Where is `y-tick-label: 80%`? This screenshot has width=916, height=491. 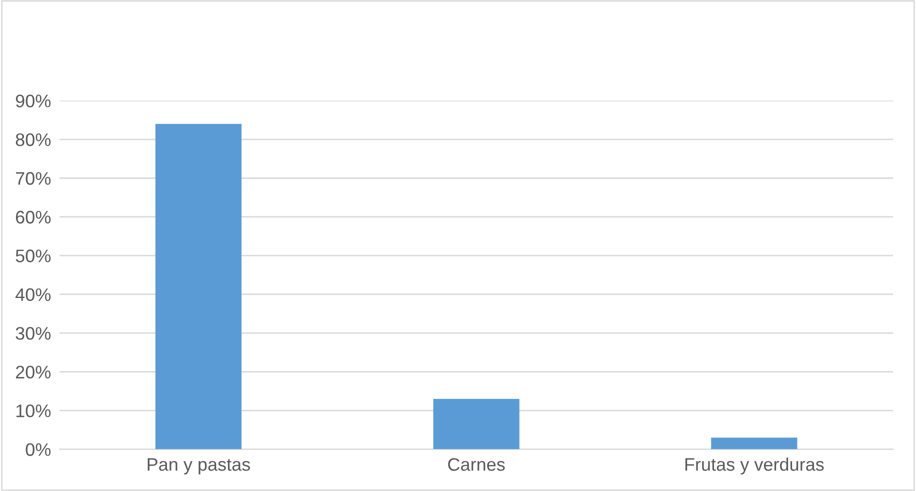
y-tick-label: 80% is located at coordinates (33, 139).